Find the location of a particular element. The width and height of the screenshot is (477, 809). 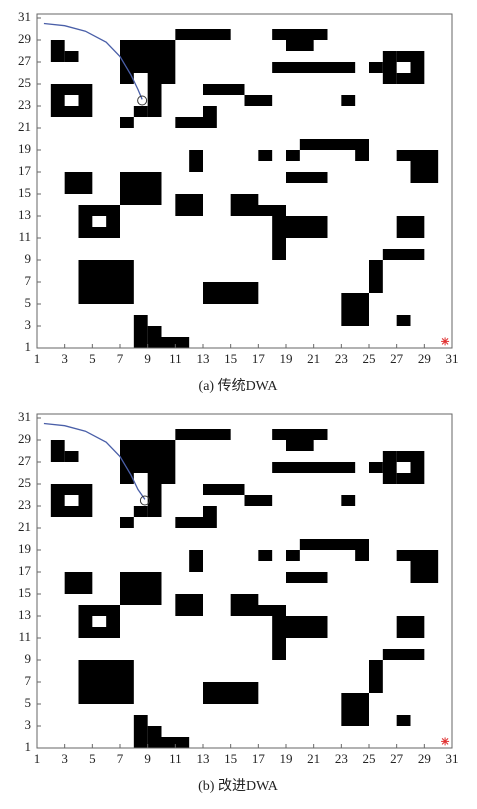

x-tick-label: 5 is located at coordinates (92, 358).